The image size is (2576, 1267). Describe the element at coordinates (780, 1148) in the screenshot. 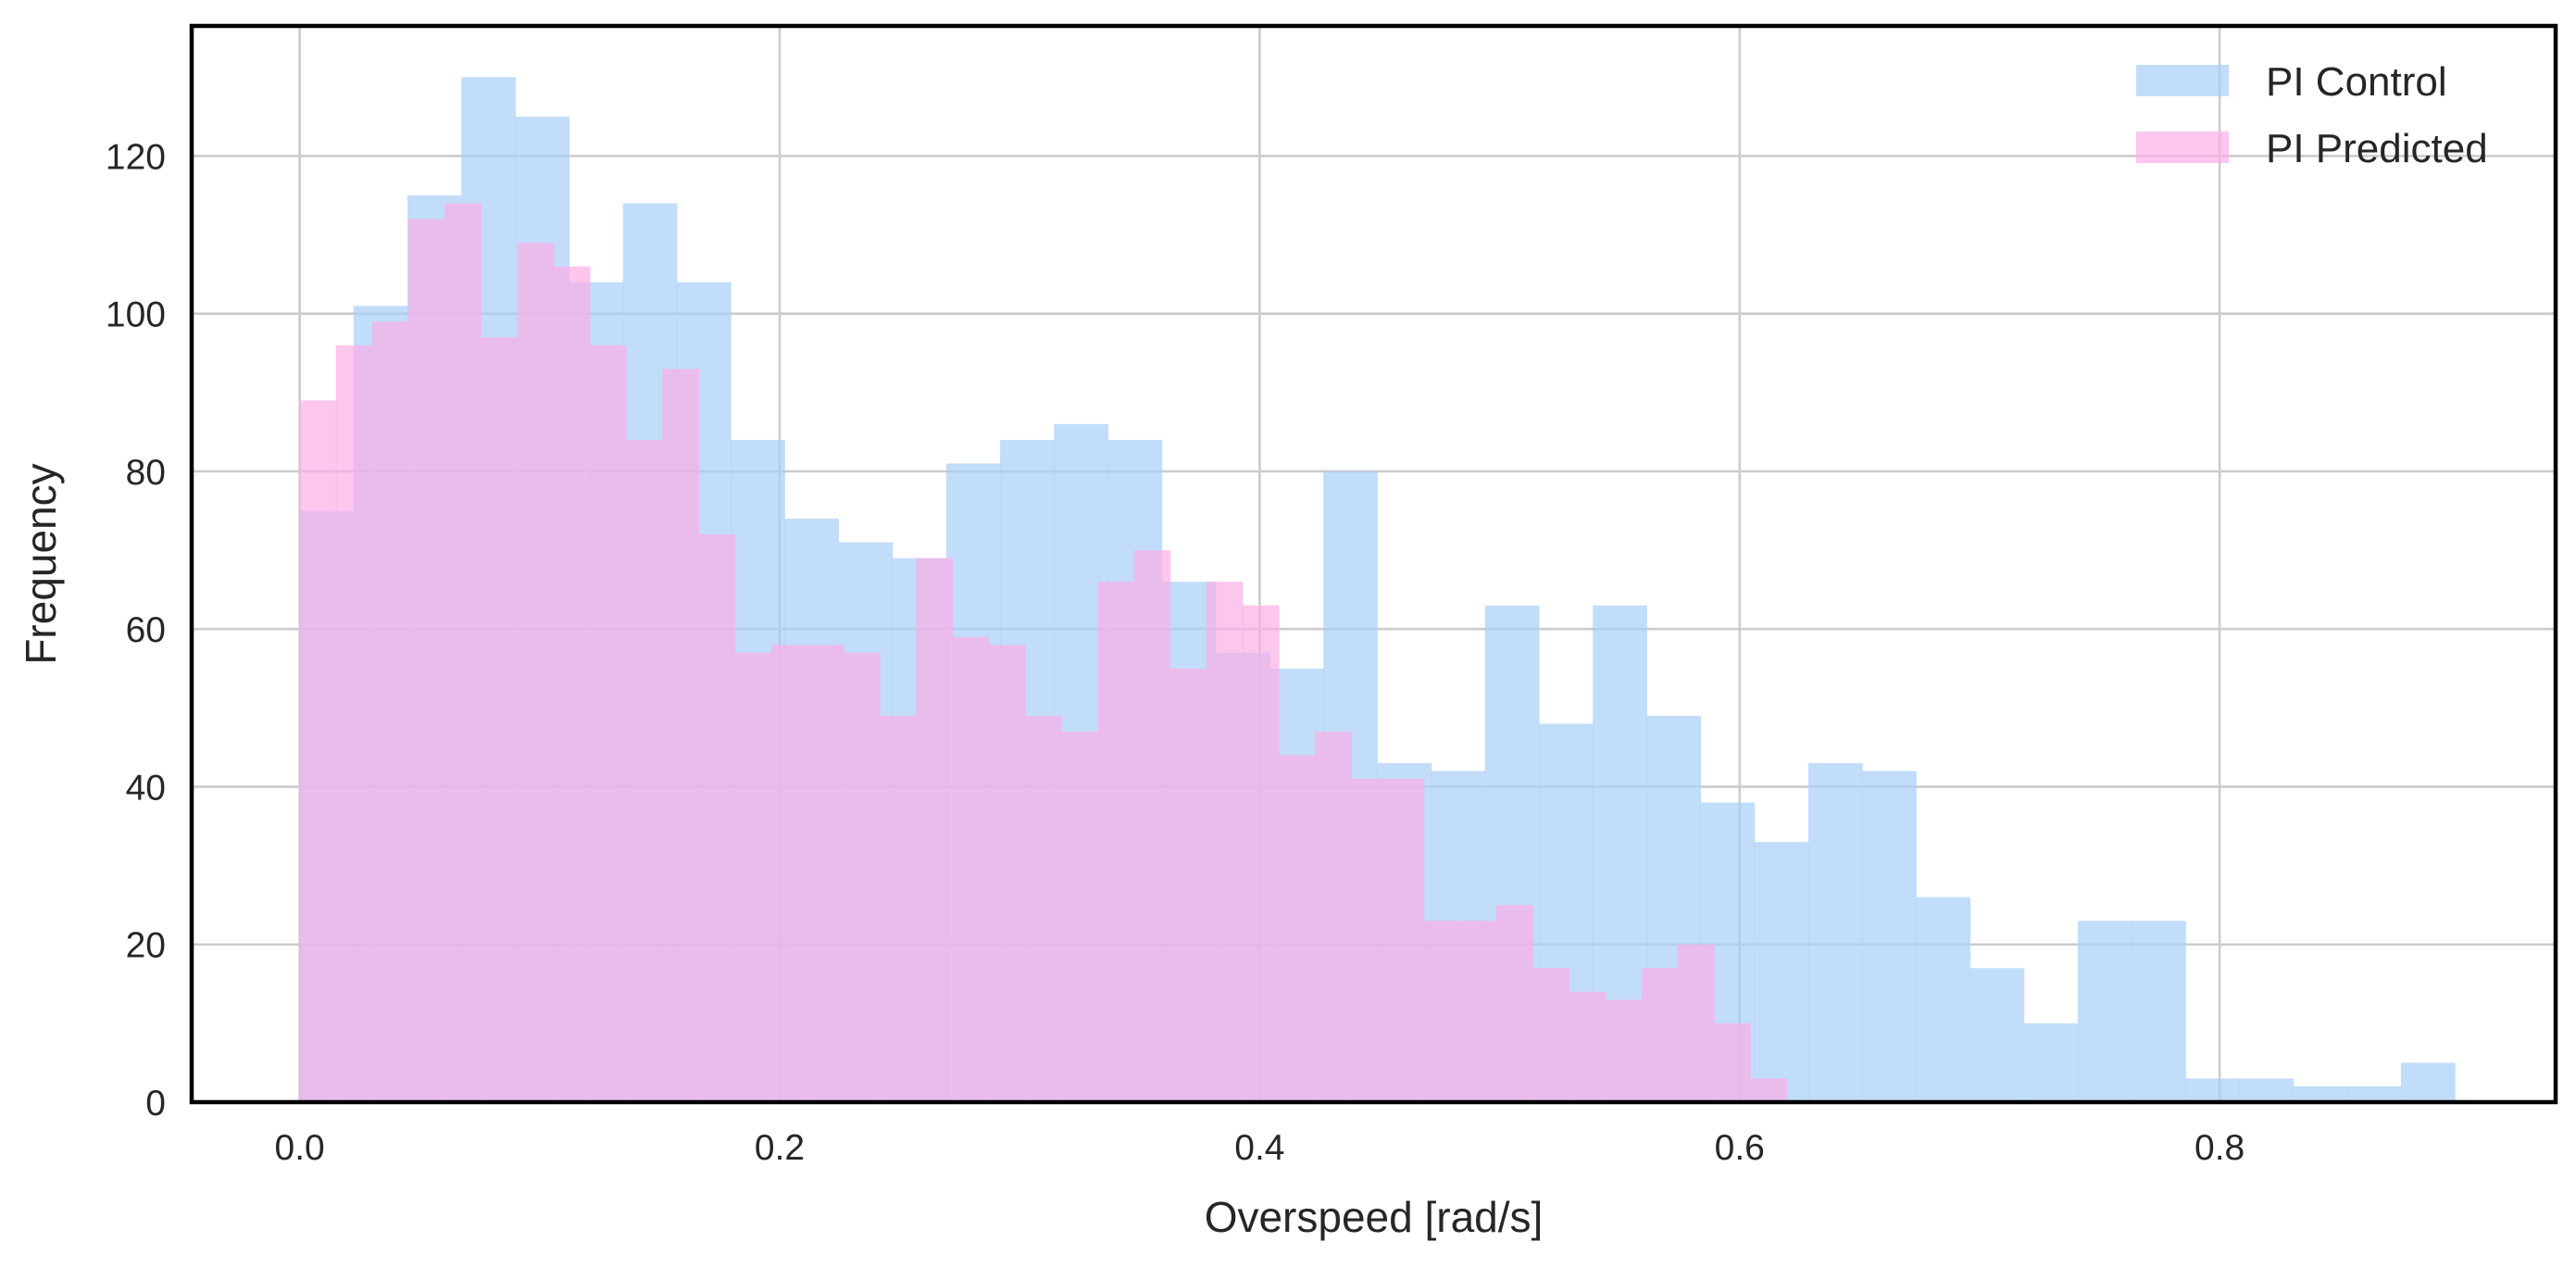

I see `x-tick-label: 0.2` at that location.